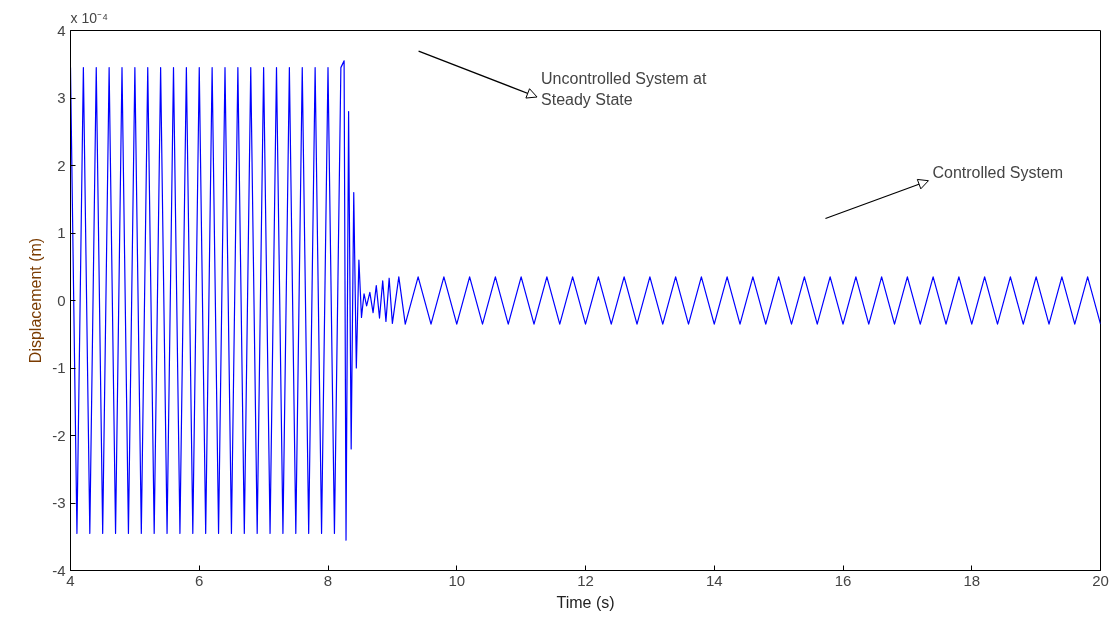 Image resolution: width=1119 pixels, height=630 pixels. What do you see at coordinates (59, 367) in the screenshot?
I see `y-tick-label: -1` at bounding box center [59, 367].